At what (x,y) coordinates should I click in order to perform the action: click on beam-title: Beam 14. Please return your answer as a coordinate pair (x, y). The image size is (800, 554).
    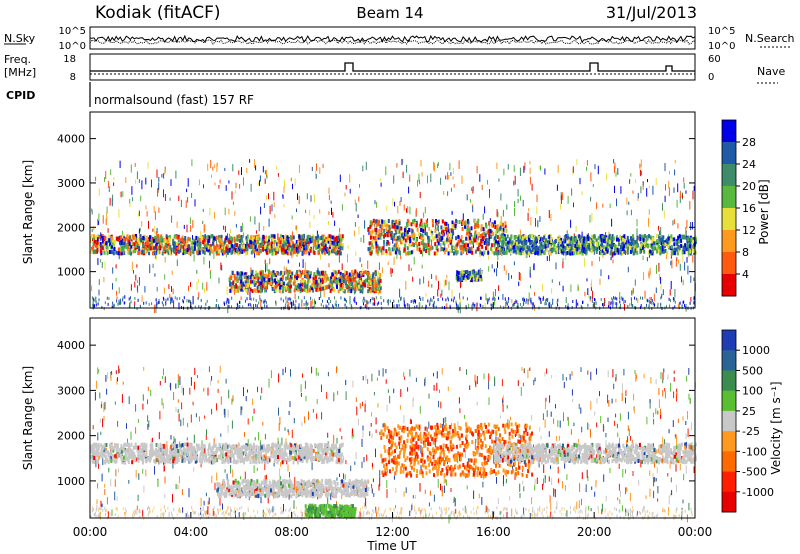
    Looking at the image, I should click on (389, 13).